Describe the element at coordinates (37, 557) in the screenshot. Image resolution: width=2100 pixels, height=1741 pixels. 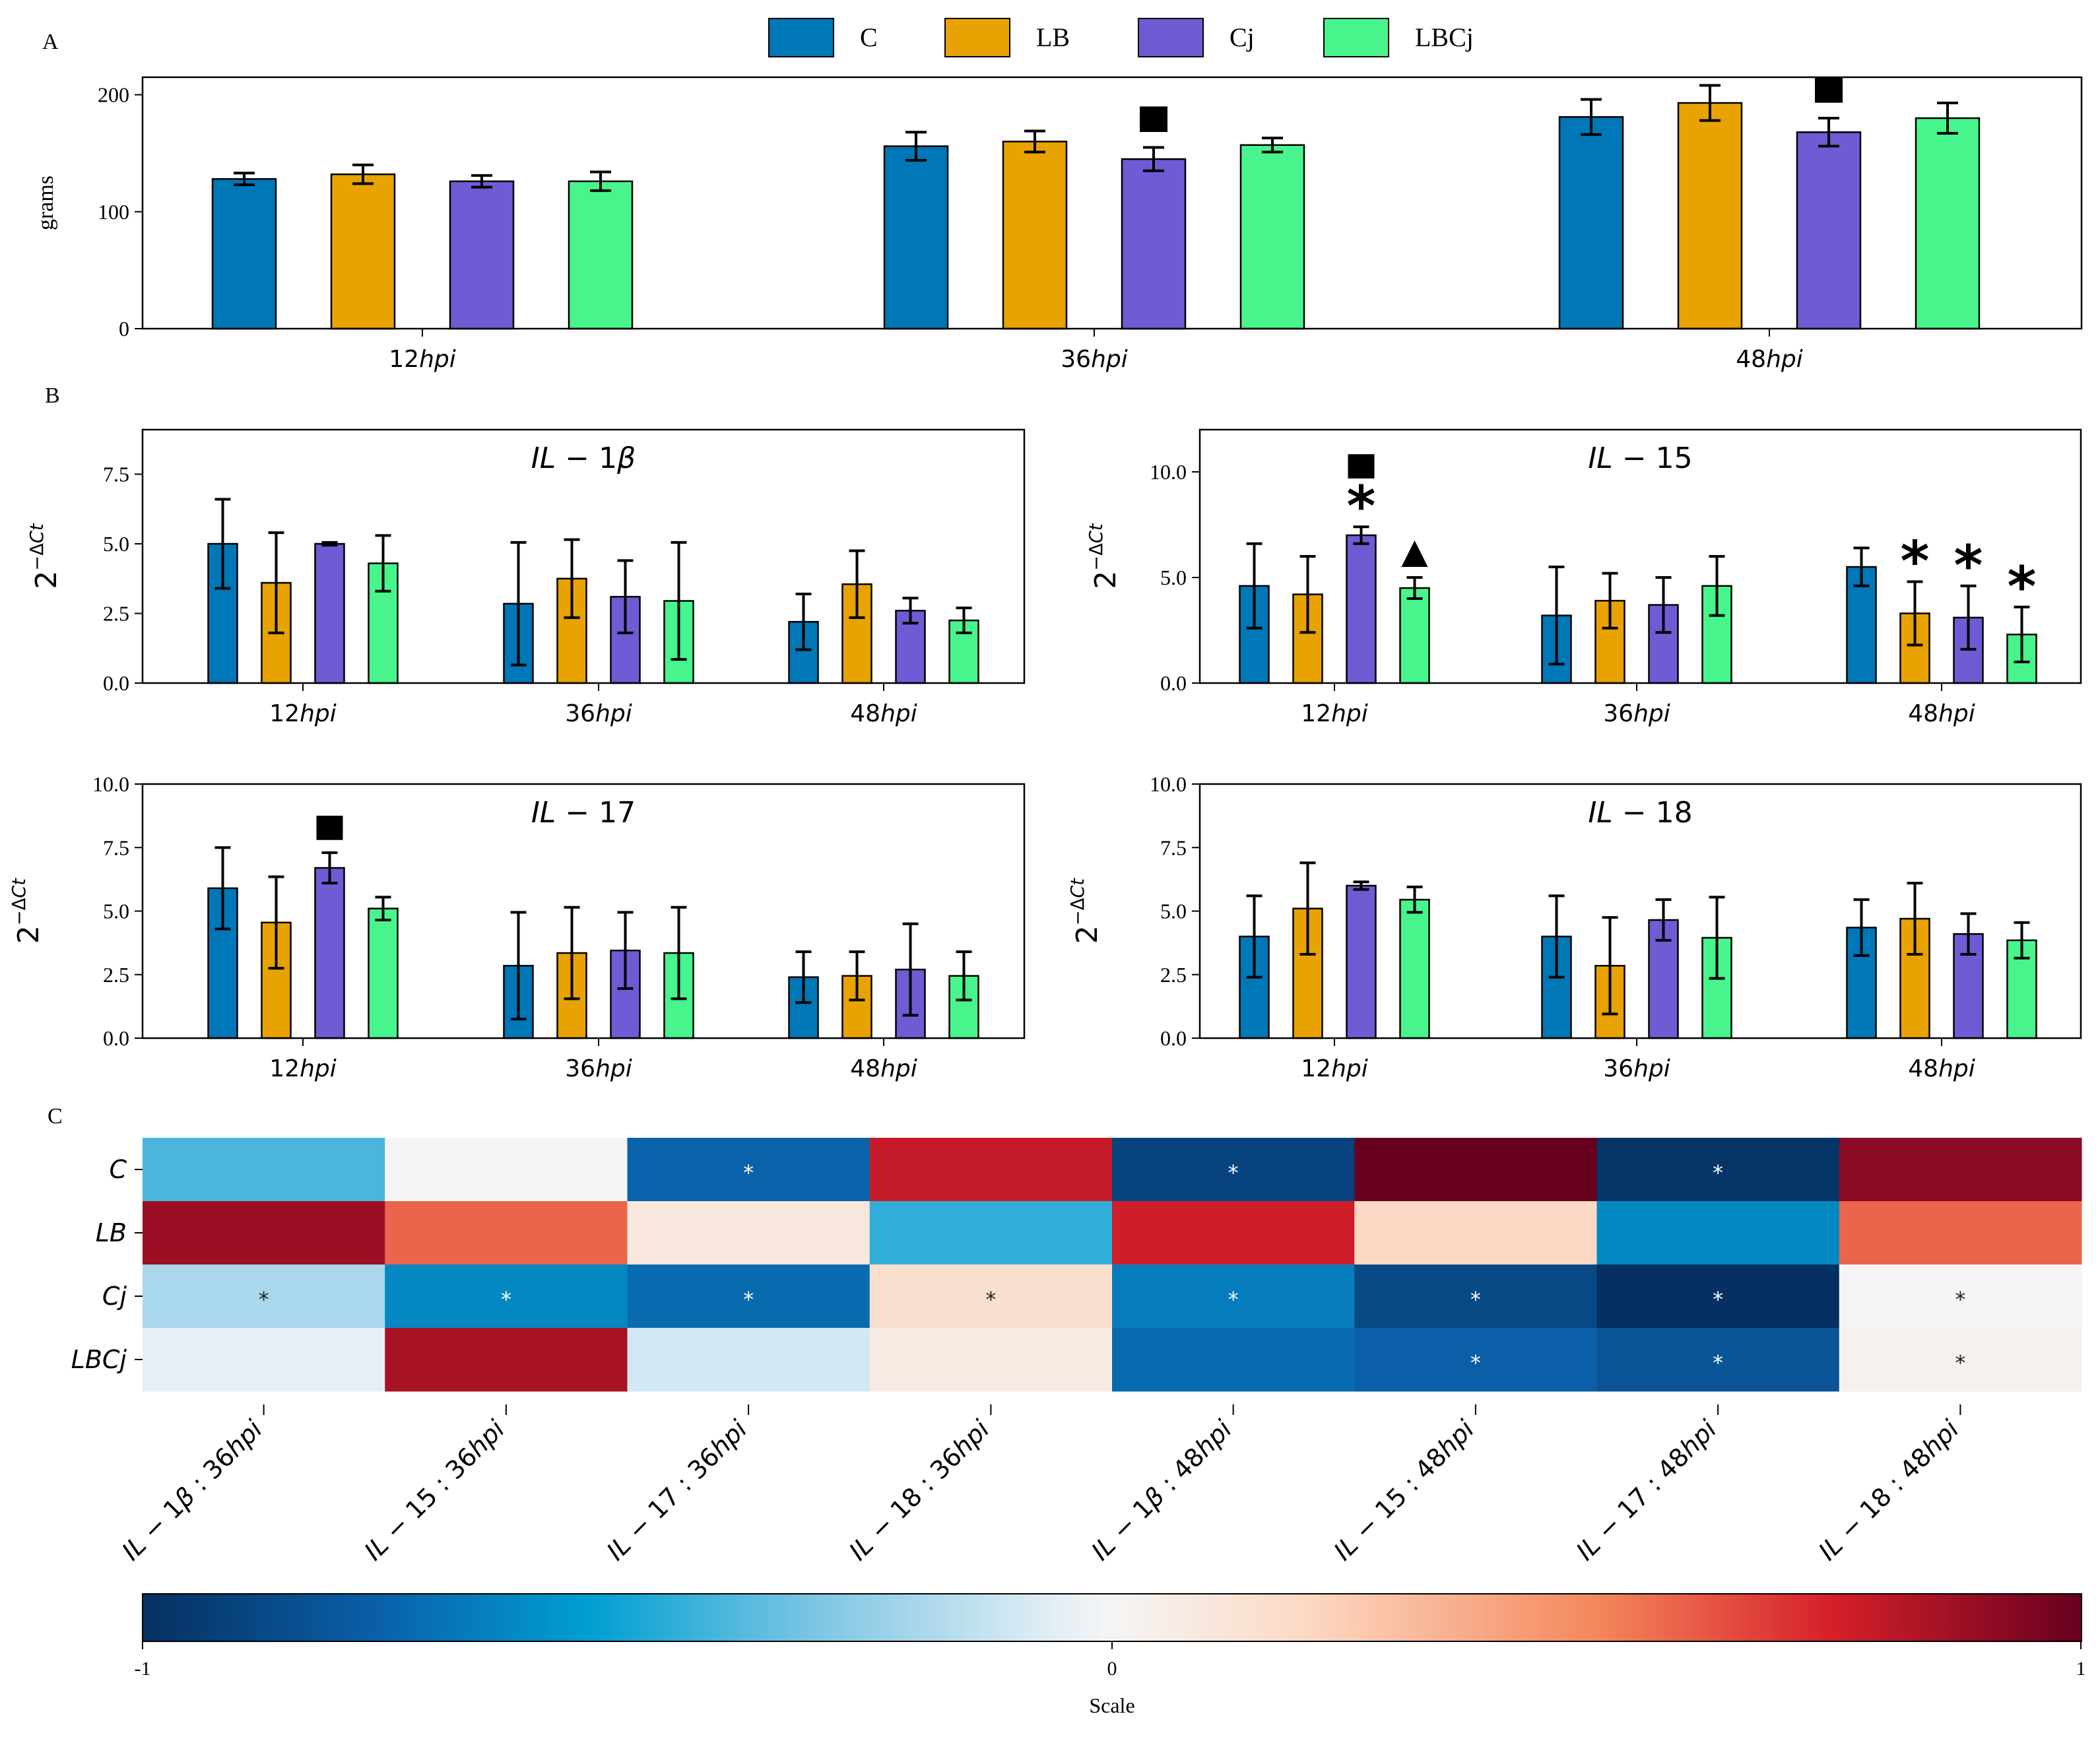
I see `y-axis-label-exponent: −Δ` at that location.